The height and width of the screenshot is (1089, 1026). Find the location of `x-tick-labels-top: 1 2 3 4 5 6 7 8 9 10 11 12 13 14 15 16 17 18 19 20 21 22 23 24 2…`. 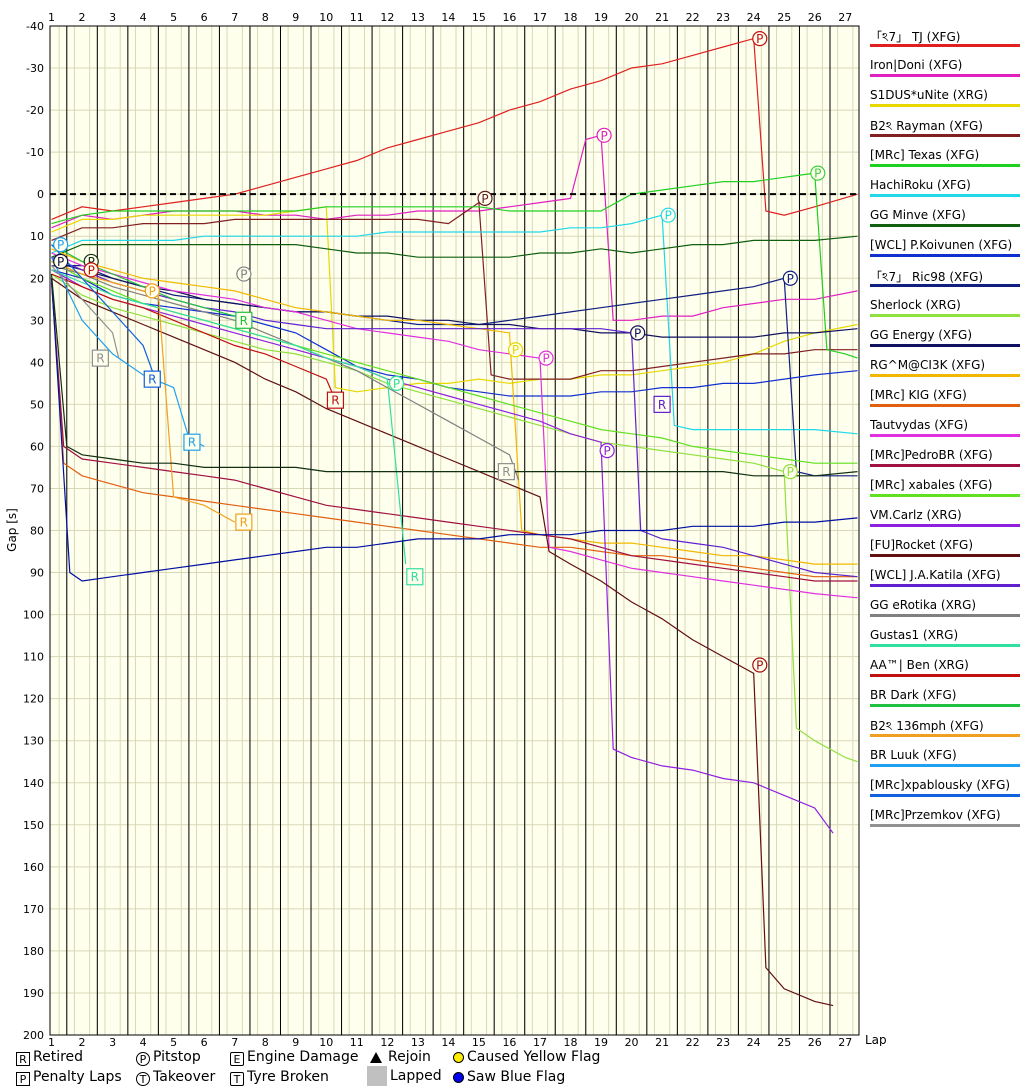

x-tick-labels-top: 1 2 3 4 5 6 7 8 9 10 11 12 13 14 15 16 17 18 19 20 21 22 23 24 2… is located at coordinates (450, 17).